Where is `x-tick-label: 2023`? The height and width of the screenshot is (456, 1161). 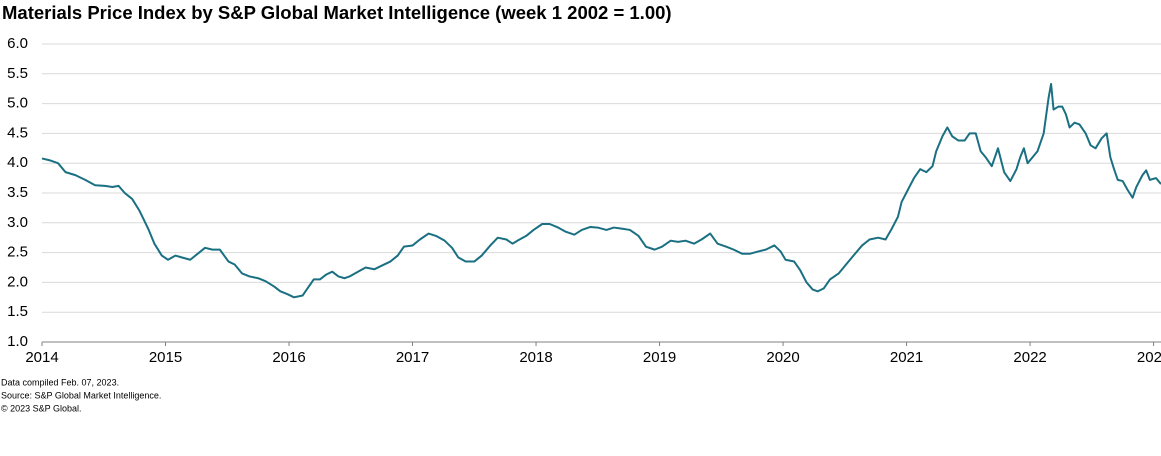 x-tick-label: 2023 is located at coordinates (1149, 357).